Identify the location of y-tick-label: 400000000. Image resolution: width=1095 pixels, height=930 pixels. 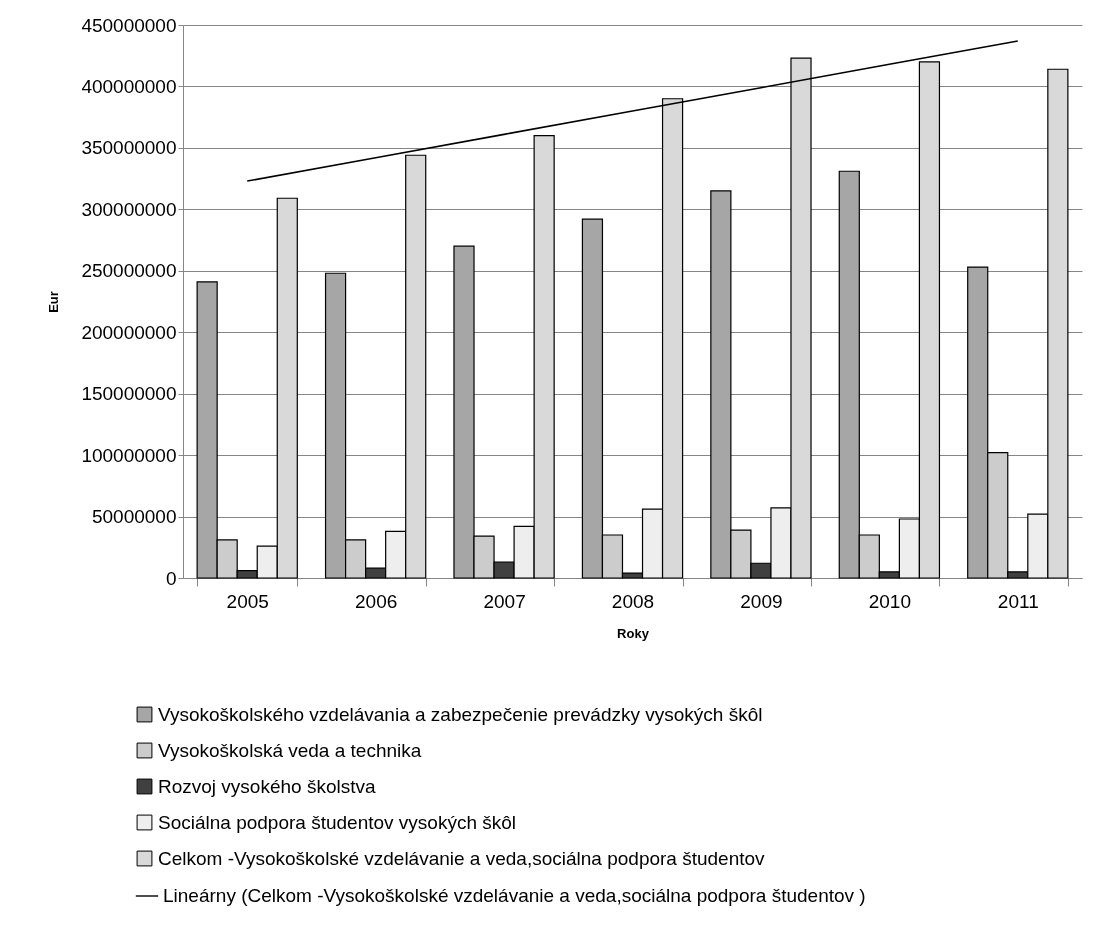
(129, 86).